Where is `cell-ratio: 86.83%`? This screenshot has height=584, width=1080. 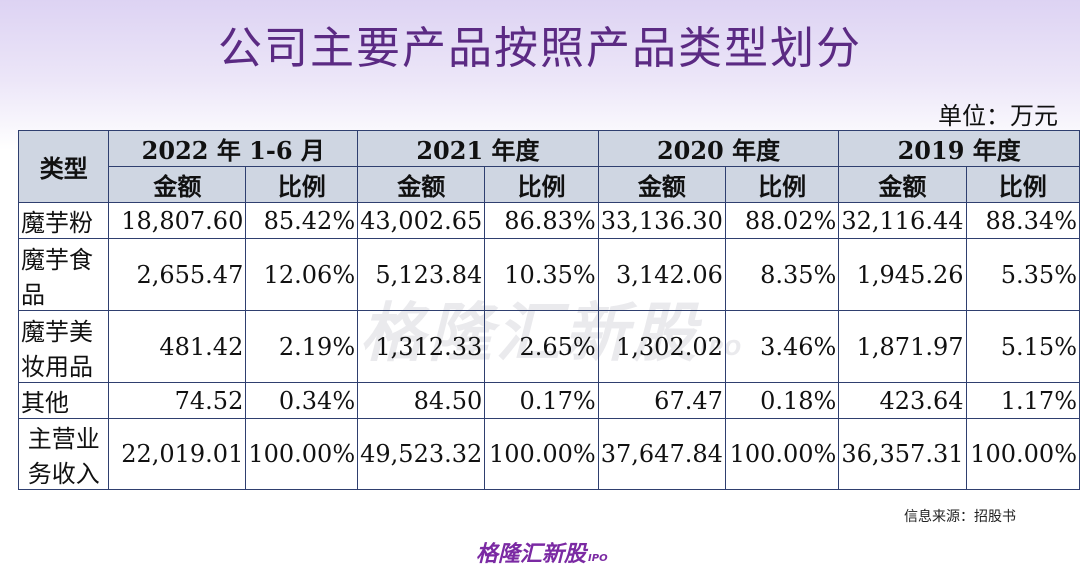 cell-ratio: 86.83% is located at coordinates (541, 220).